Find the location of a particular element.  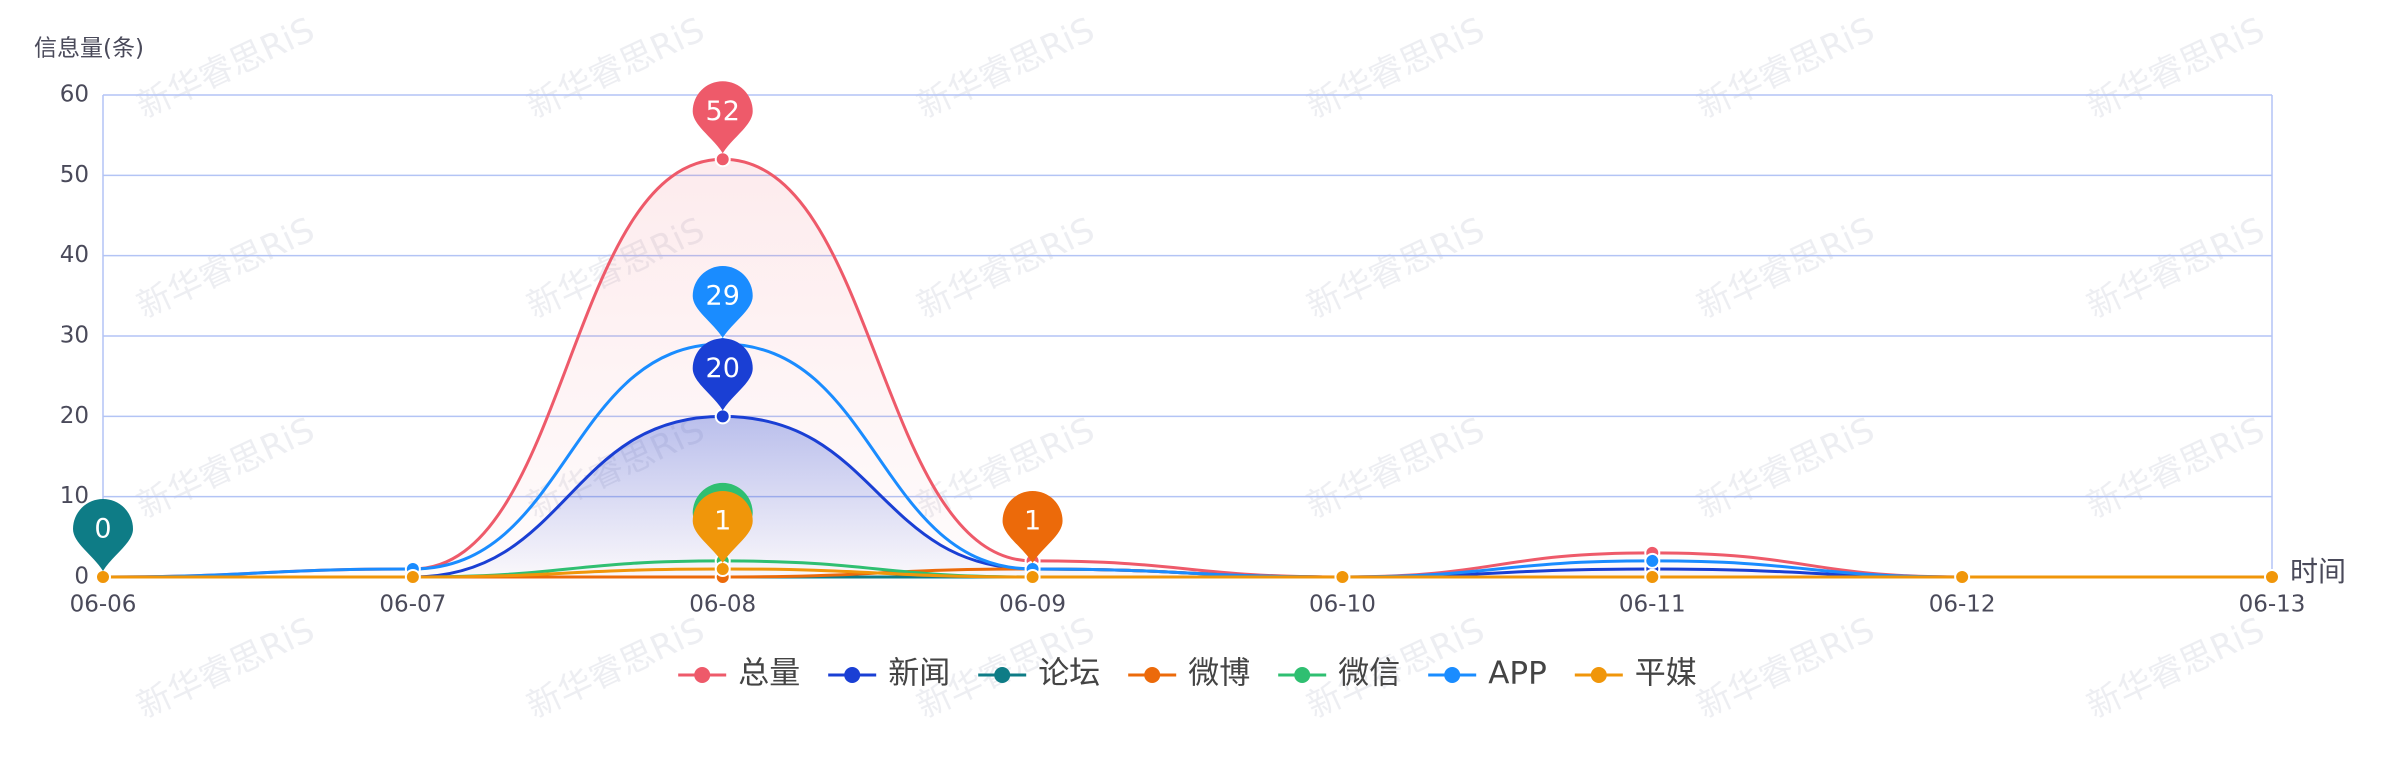

legend-label: 微信 is located at coordinates (1369, 674).